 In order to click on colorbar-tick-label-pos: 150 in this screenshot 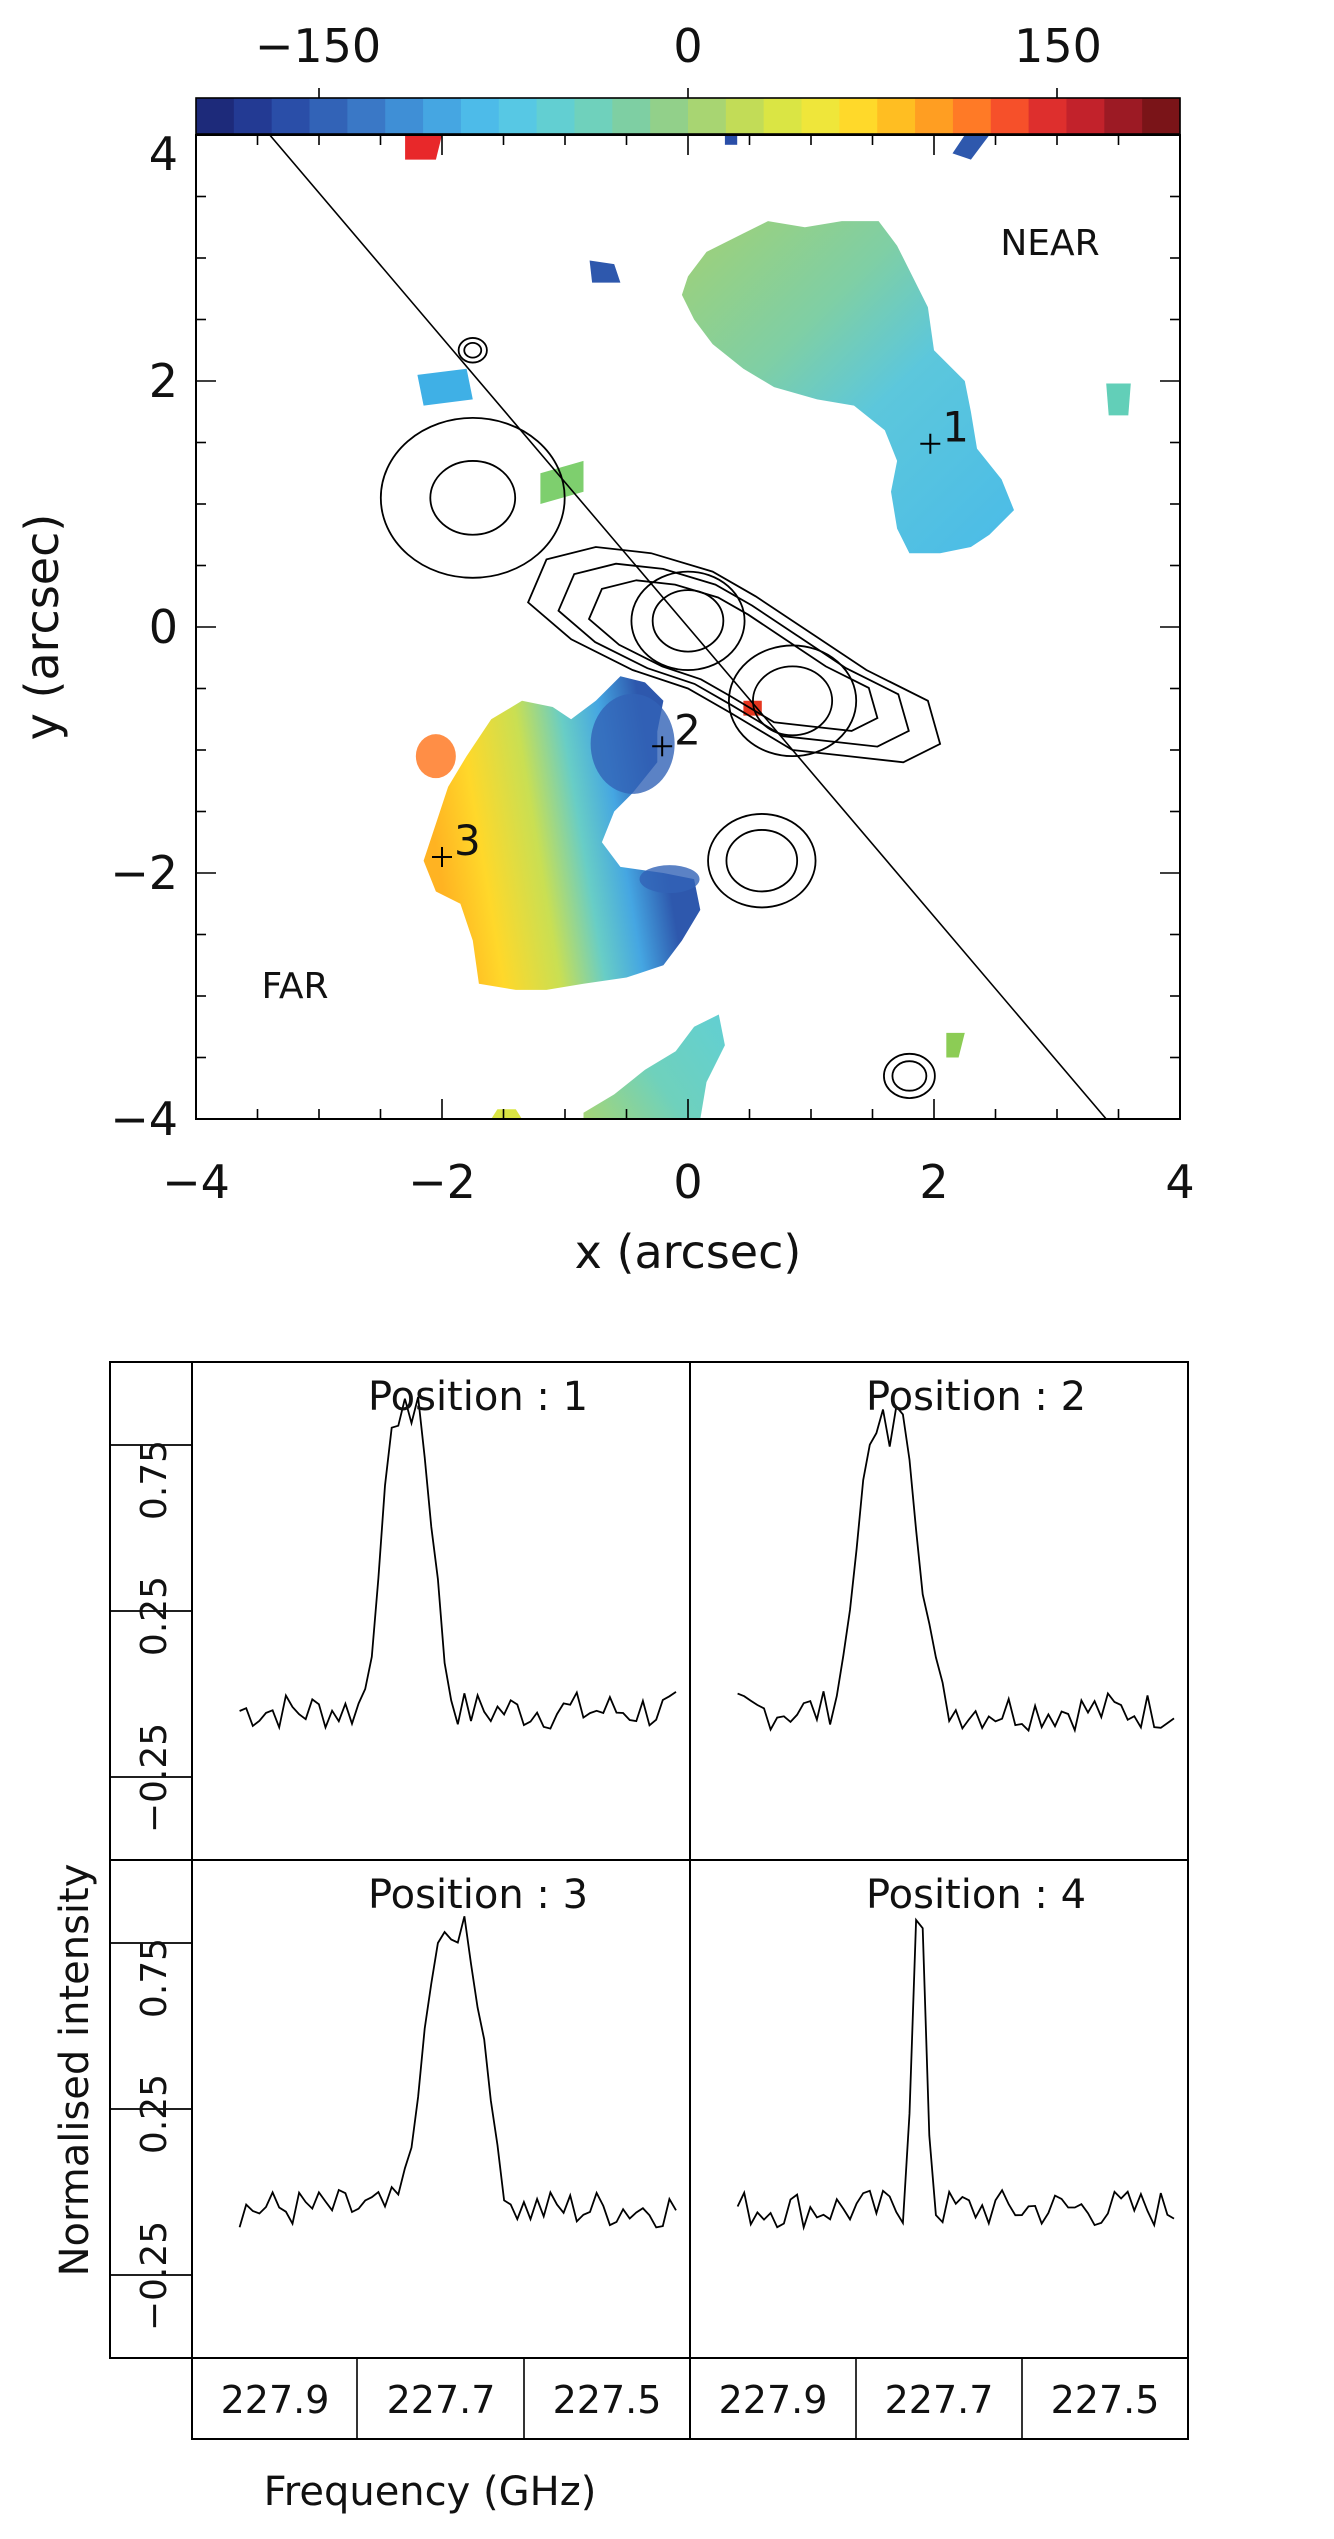, I will do `click(1058, 46)`.